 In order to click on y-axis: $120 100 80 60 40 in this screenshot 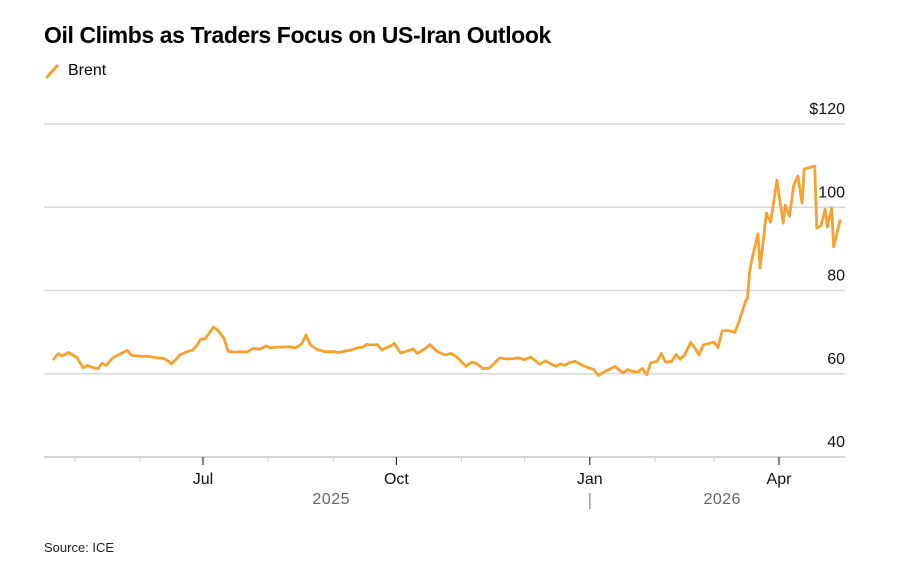, I will do `click(827, 276)`.